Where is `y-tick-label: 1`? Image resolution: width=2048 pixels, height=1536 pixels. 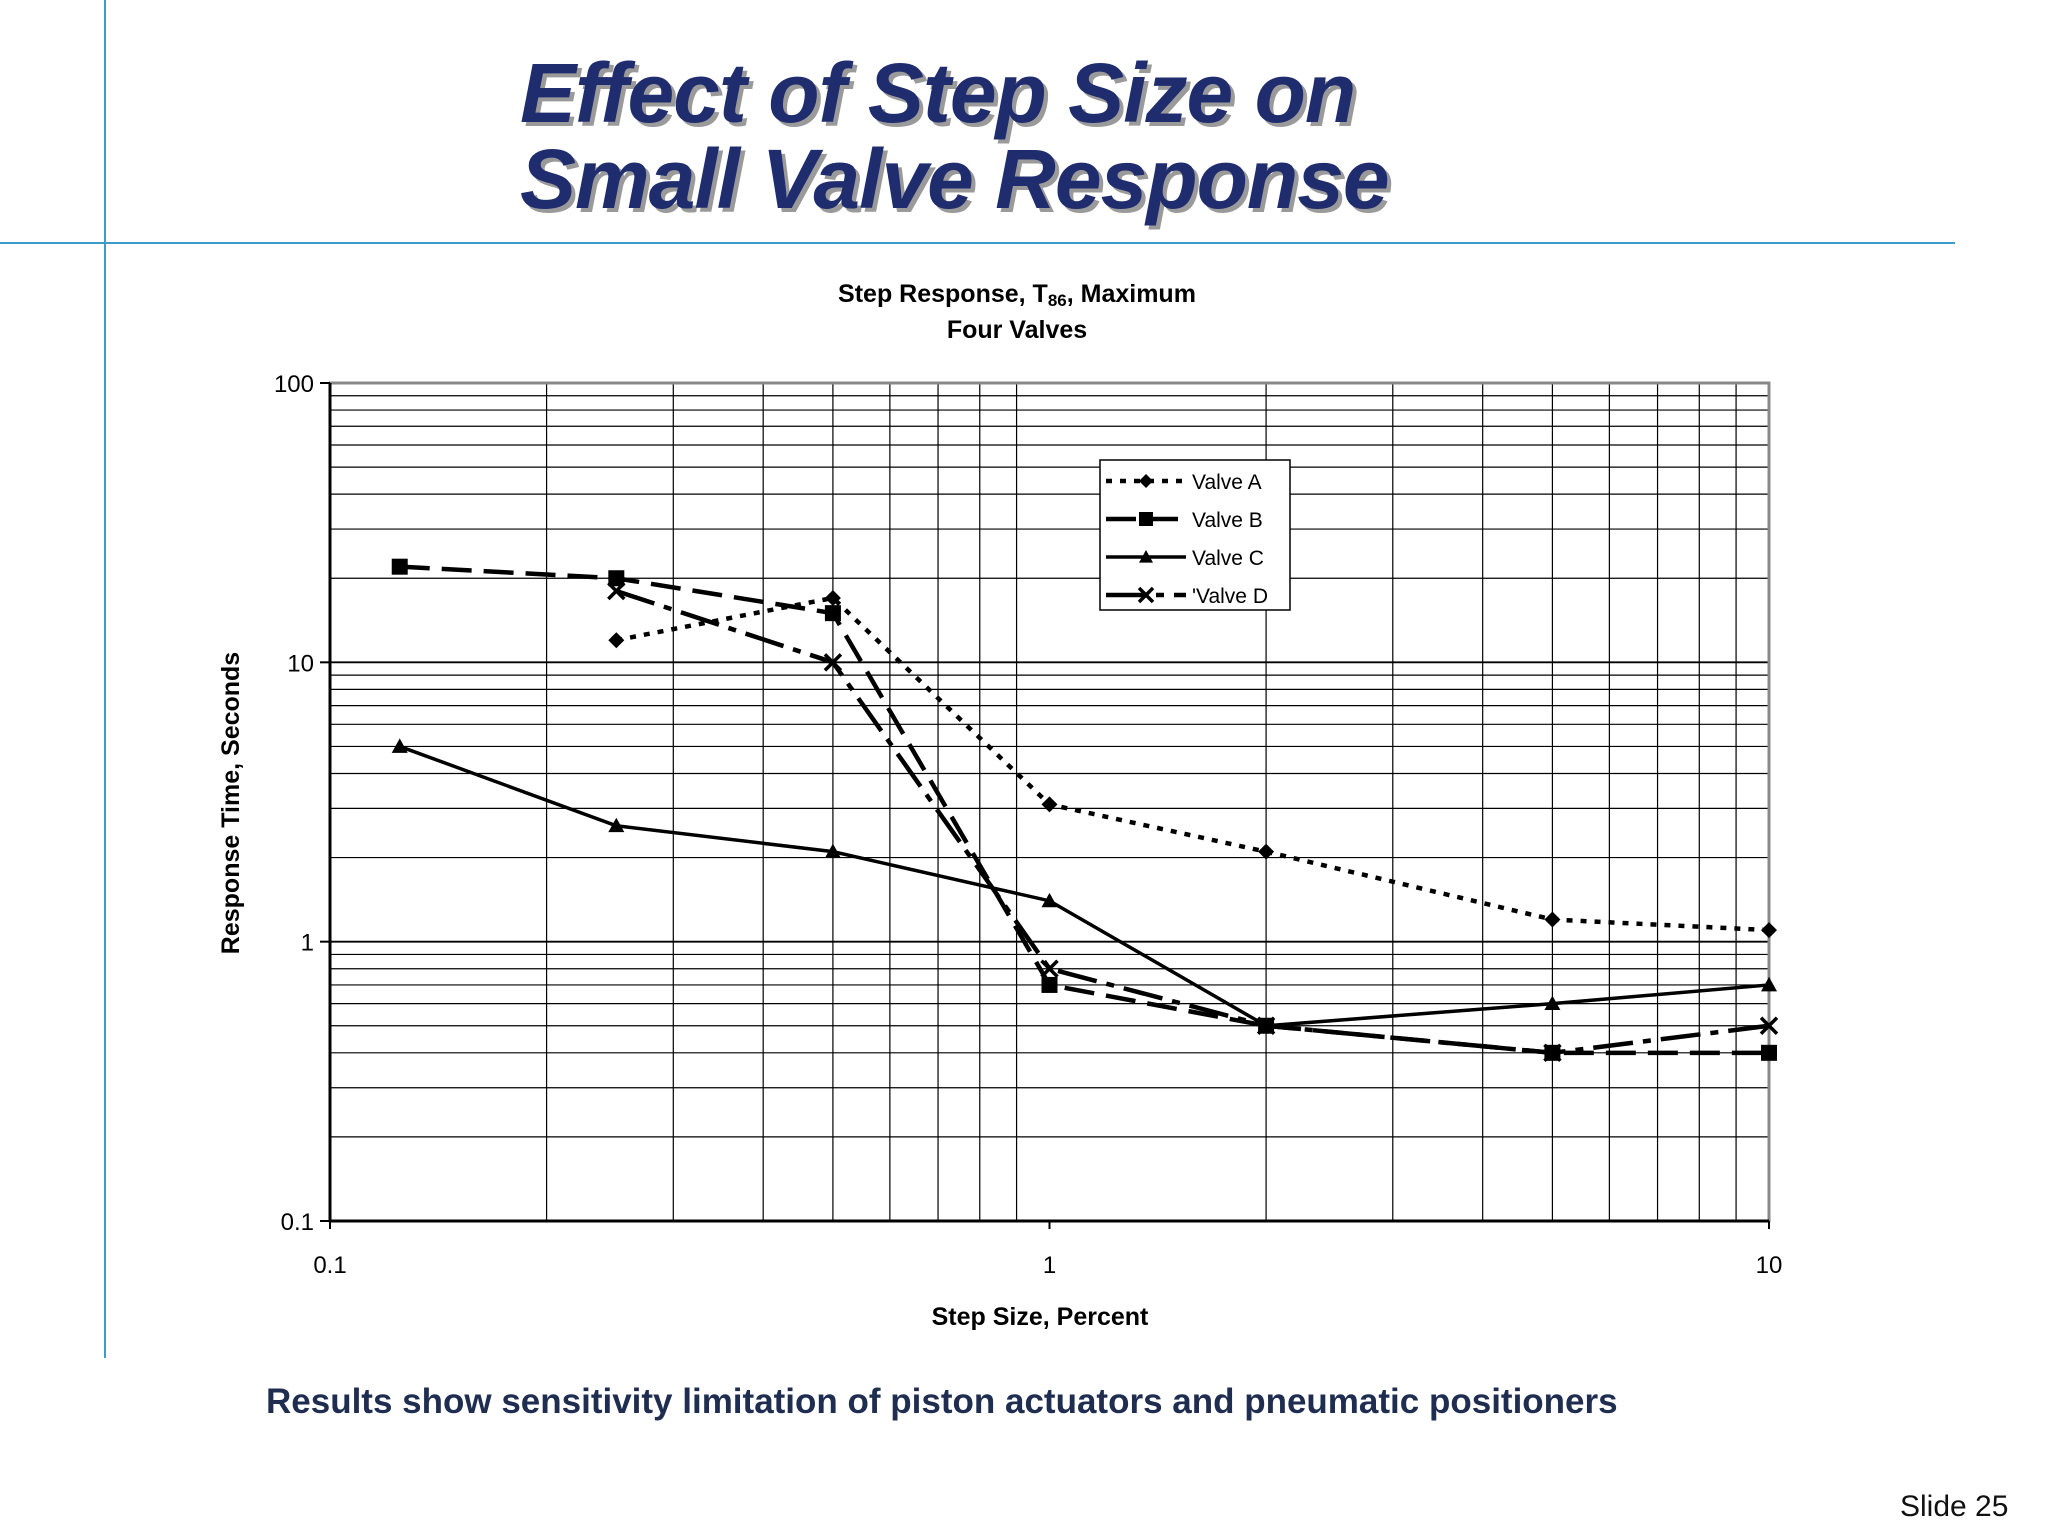 y-tick-label: 1 is located at coordinates (307, 943).